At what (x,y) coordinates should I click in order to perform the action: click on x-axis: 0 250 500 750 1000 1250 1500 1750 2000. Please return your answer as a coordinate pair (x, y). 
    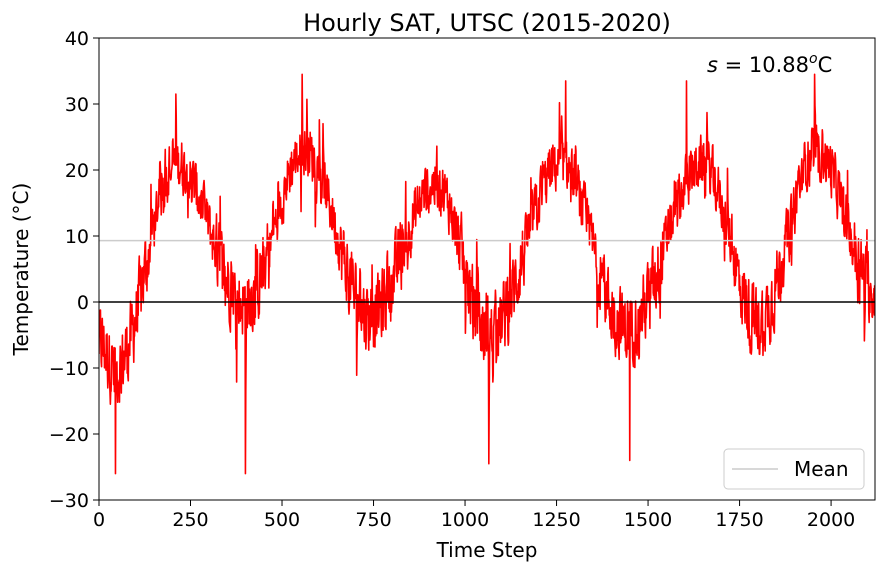
    Looking at the image, I should click on (474, 515).